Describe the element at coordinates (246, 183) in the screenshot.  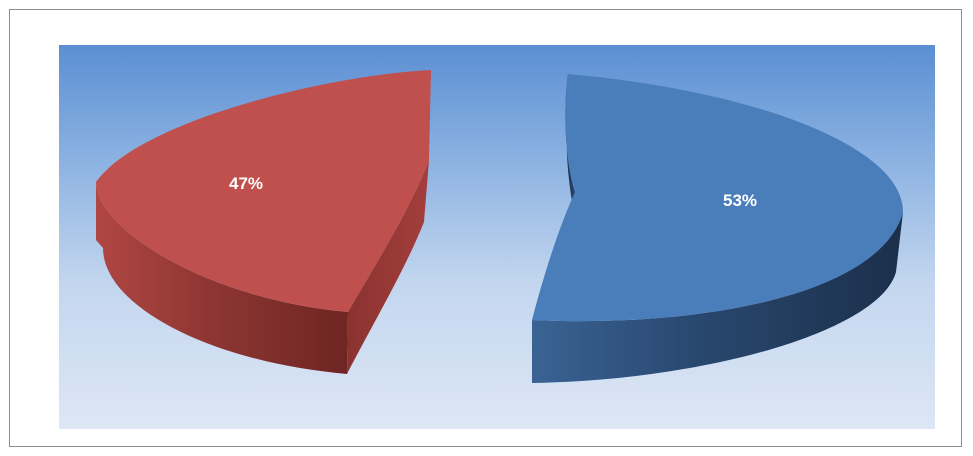
I see `data-label-47: 47%` at that location.